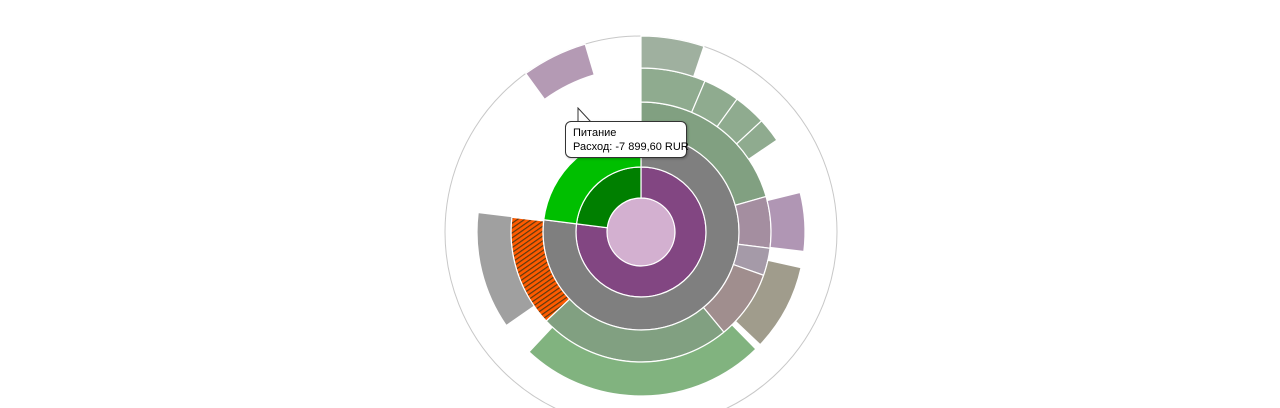 This screenshot has height=408, width=1280. What do you see at coordinates (627, 139) in the screenshot?
I see `tooltip: Питание Расход: -7 899,60 RUR` at bounding box center [627, 139].